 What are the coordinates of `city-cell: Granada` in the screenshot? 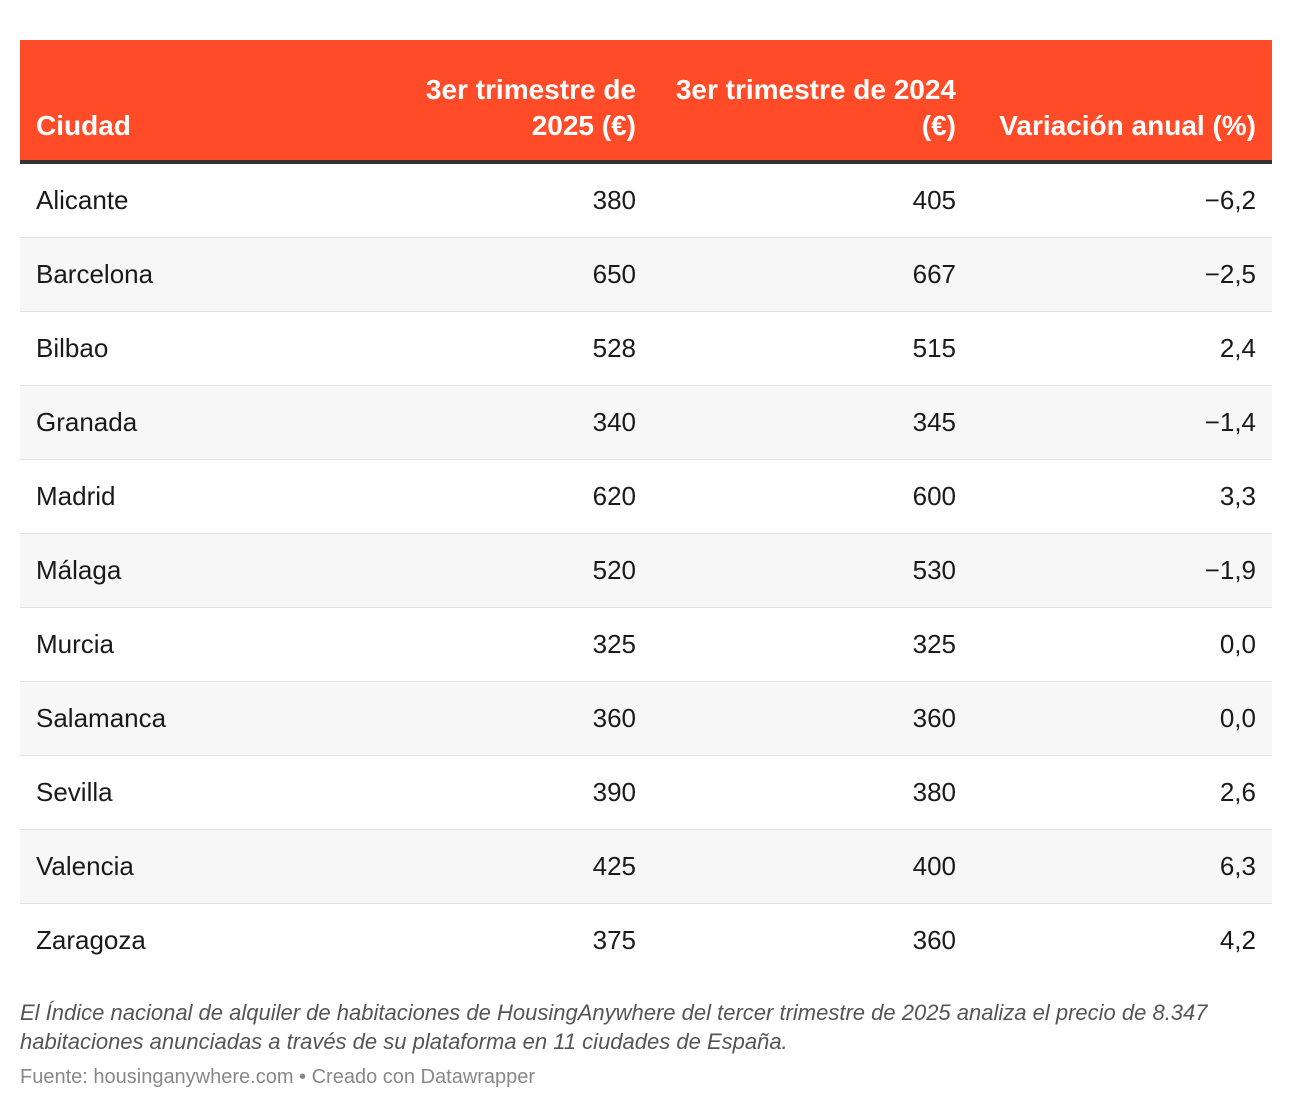 It's located at (185, 422).